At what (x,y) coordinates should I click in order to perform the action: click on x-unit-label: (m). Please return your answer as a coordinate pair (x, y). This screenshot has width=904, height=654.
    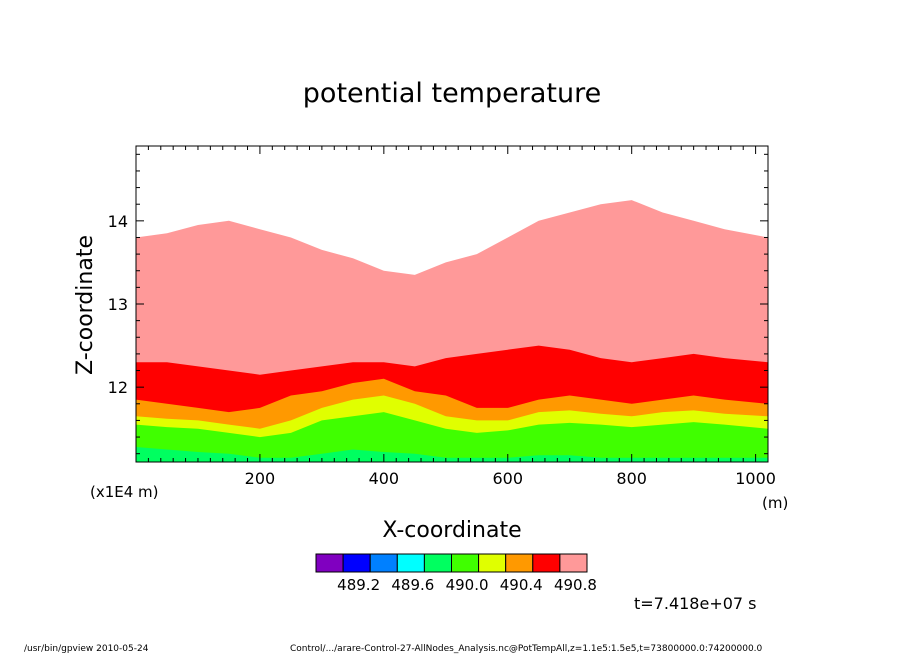
    Looking at the image, I should click on (775, 503).